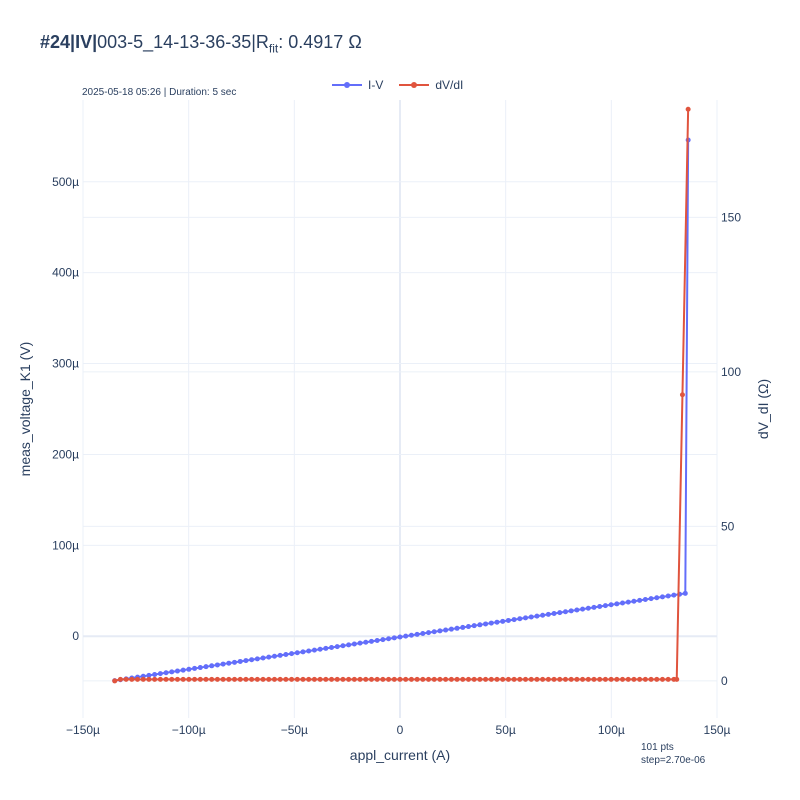 This screenshot has width=800, height=800. Describe the element at coordinates (414, 85) in the screenshot. I see `legend-swatch-dvdi` at that location.